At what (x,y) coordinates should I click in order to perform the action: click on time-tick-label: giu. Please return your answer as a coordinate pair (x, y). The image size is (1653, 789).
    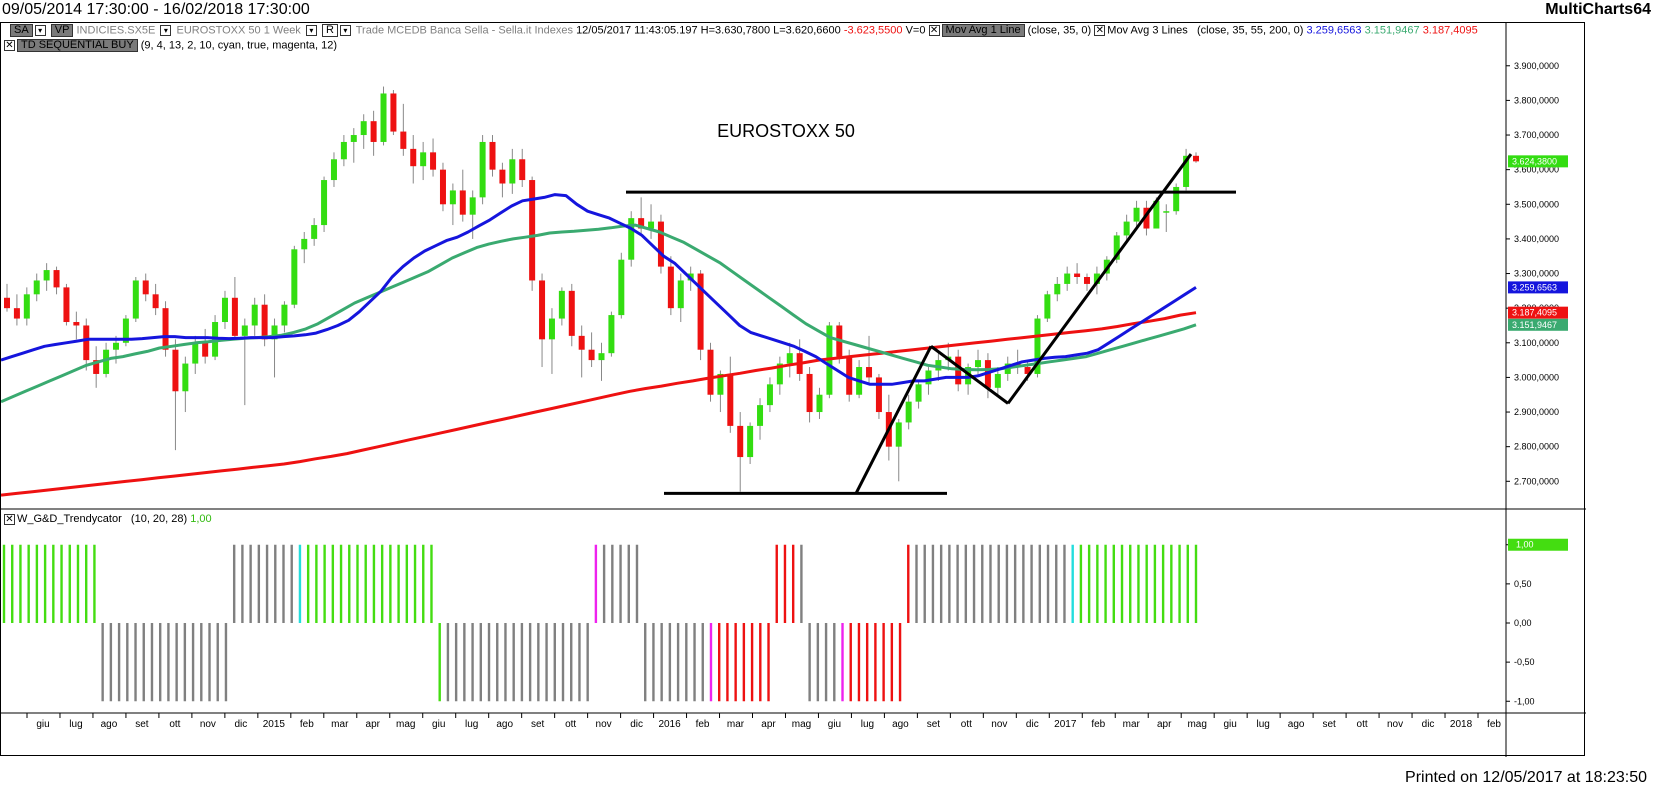
    Looking at the image, I should click on (1230, 724).